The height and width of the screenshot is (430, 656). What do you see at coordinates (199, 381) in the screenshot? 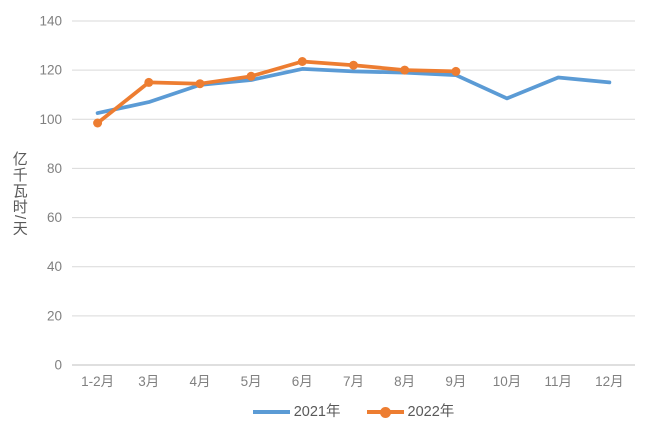
I see `x-tick-label: 4月` at bounding box center [199, 381].